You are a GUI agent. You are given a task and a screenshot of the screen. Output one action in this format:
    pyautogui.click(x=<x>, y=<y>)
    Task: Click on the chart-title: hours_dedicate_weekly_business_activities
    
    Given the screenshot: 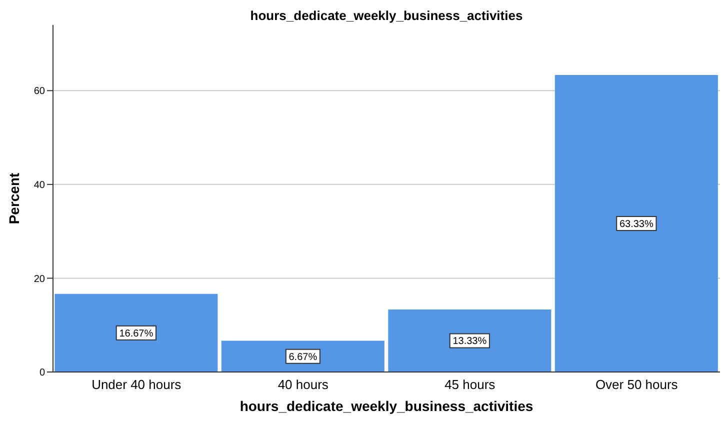 What is the action you would take?
    pyautogui.click(x=386, y=15)
    